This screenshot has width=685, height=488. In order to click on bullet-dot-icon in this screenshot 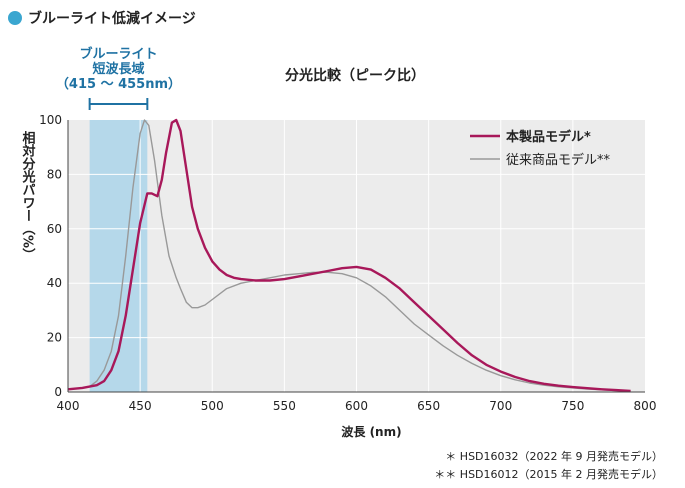, I will do `click(15, 18)`.